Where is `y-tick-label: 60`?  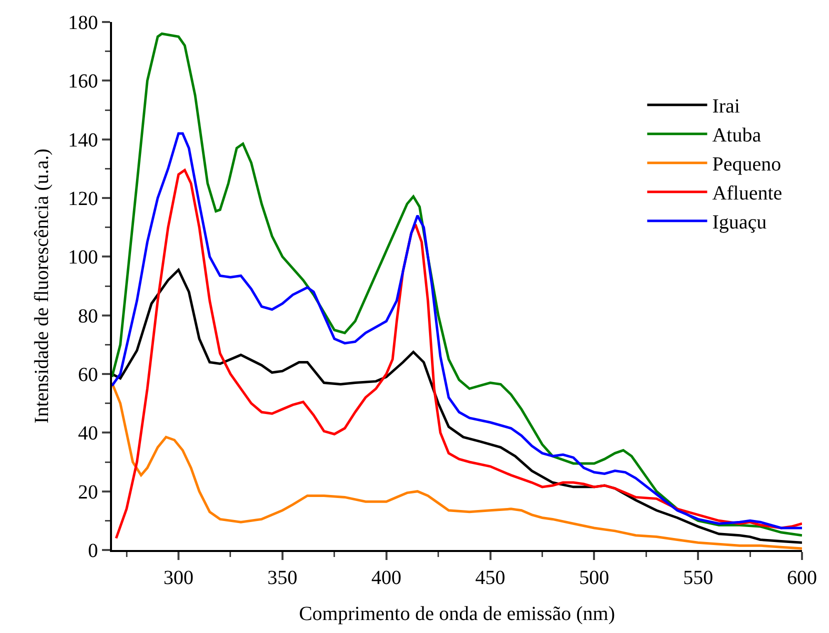 y-tick-label: 60 is located at coordinates (88, 375).